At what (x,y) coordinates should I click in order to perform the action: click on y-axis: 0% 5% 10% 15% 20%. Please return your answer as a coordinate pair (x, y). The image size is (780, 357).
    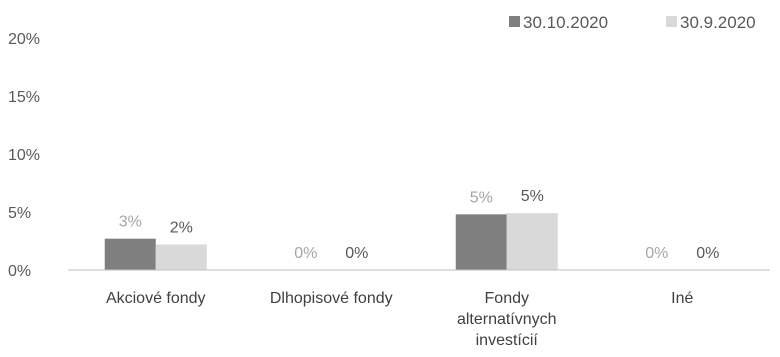
    Looking at the image, I should click on (24, 155).